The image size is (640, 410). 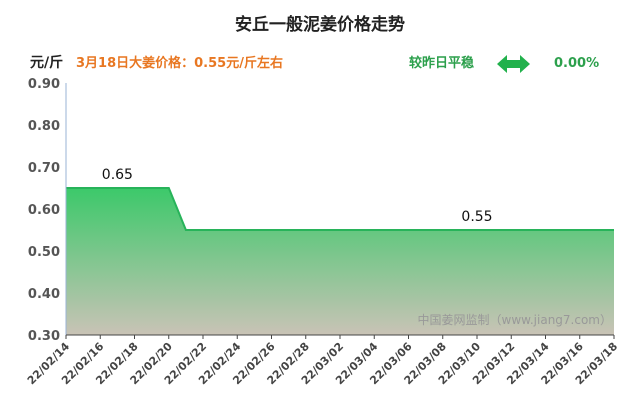 What do you see at coordinates (441, 63) in the screenshot?
I see `change-label: 较昨日平稳` at bounding box center [441, 63].